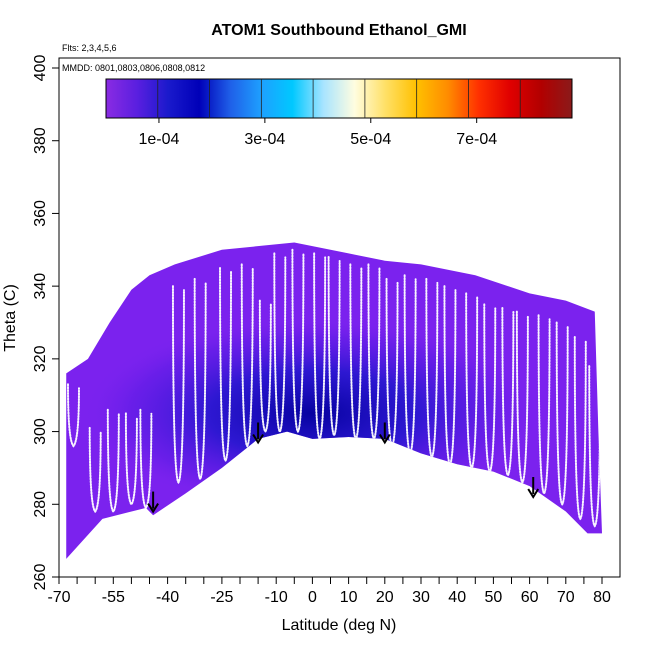 The width and height of the screenshot is (650, 650). I want to click on colorbar-tick-label: 5e-04, so click(370, 139).